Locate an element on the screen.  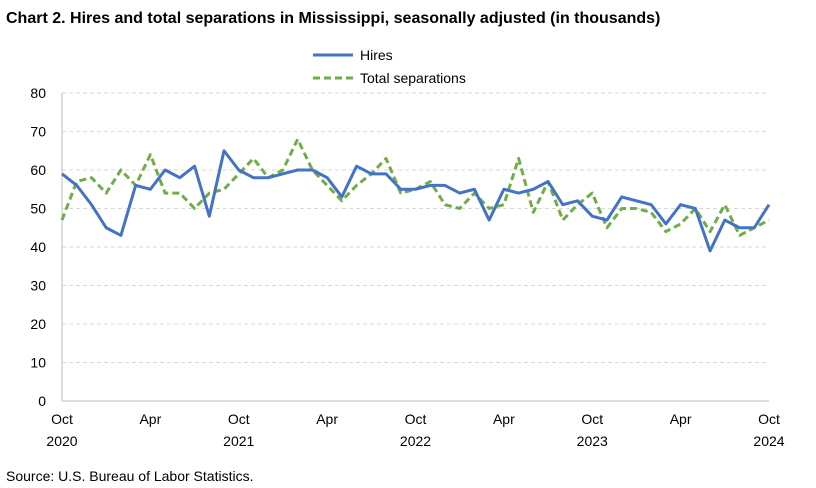
y-tick-label: 20 is located at coordinates (38, 324).